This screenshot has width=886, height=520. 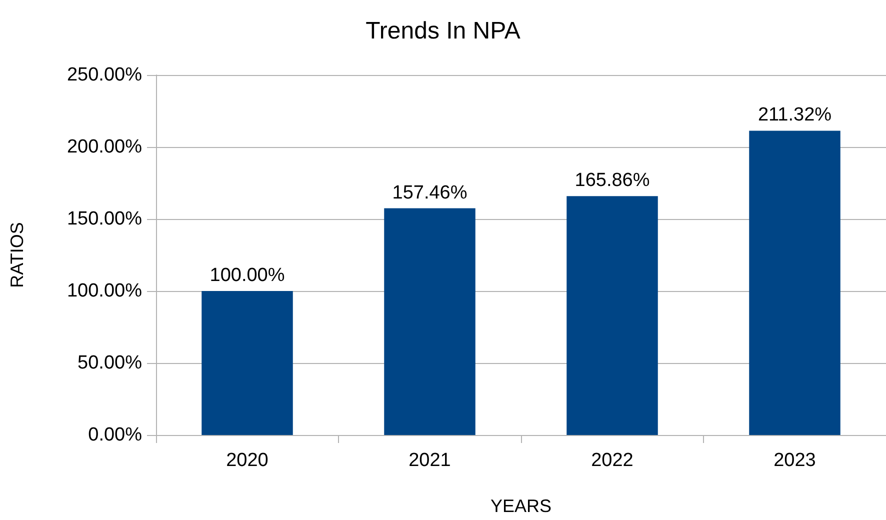 I want to click on y-tick-label: 0.00%, so click(x=115, y=435).